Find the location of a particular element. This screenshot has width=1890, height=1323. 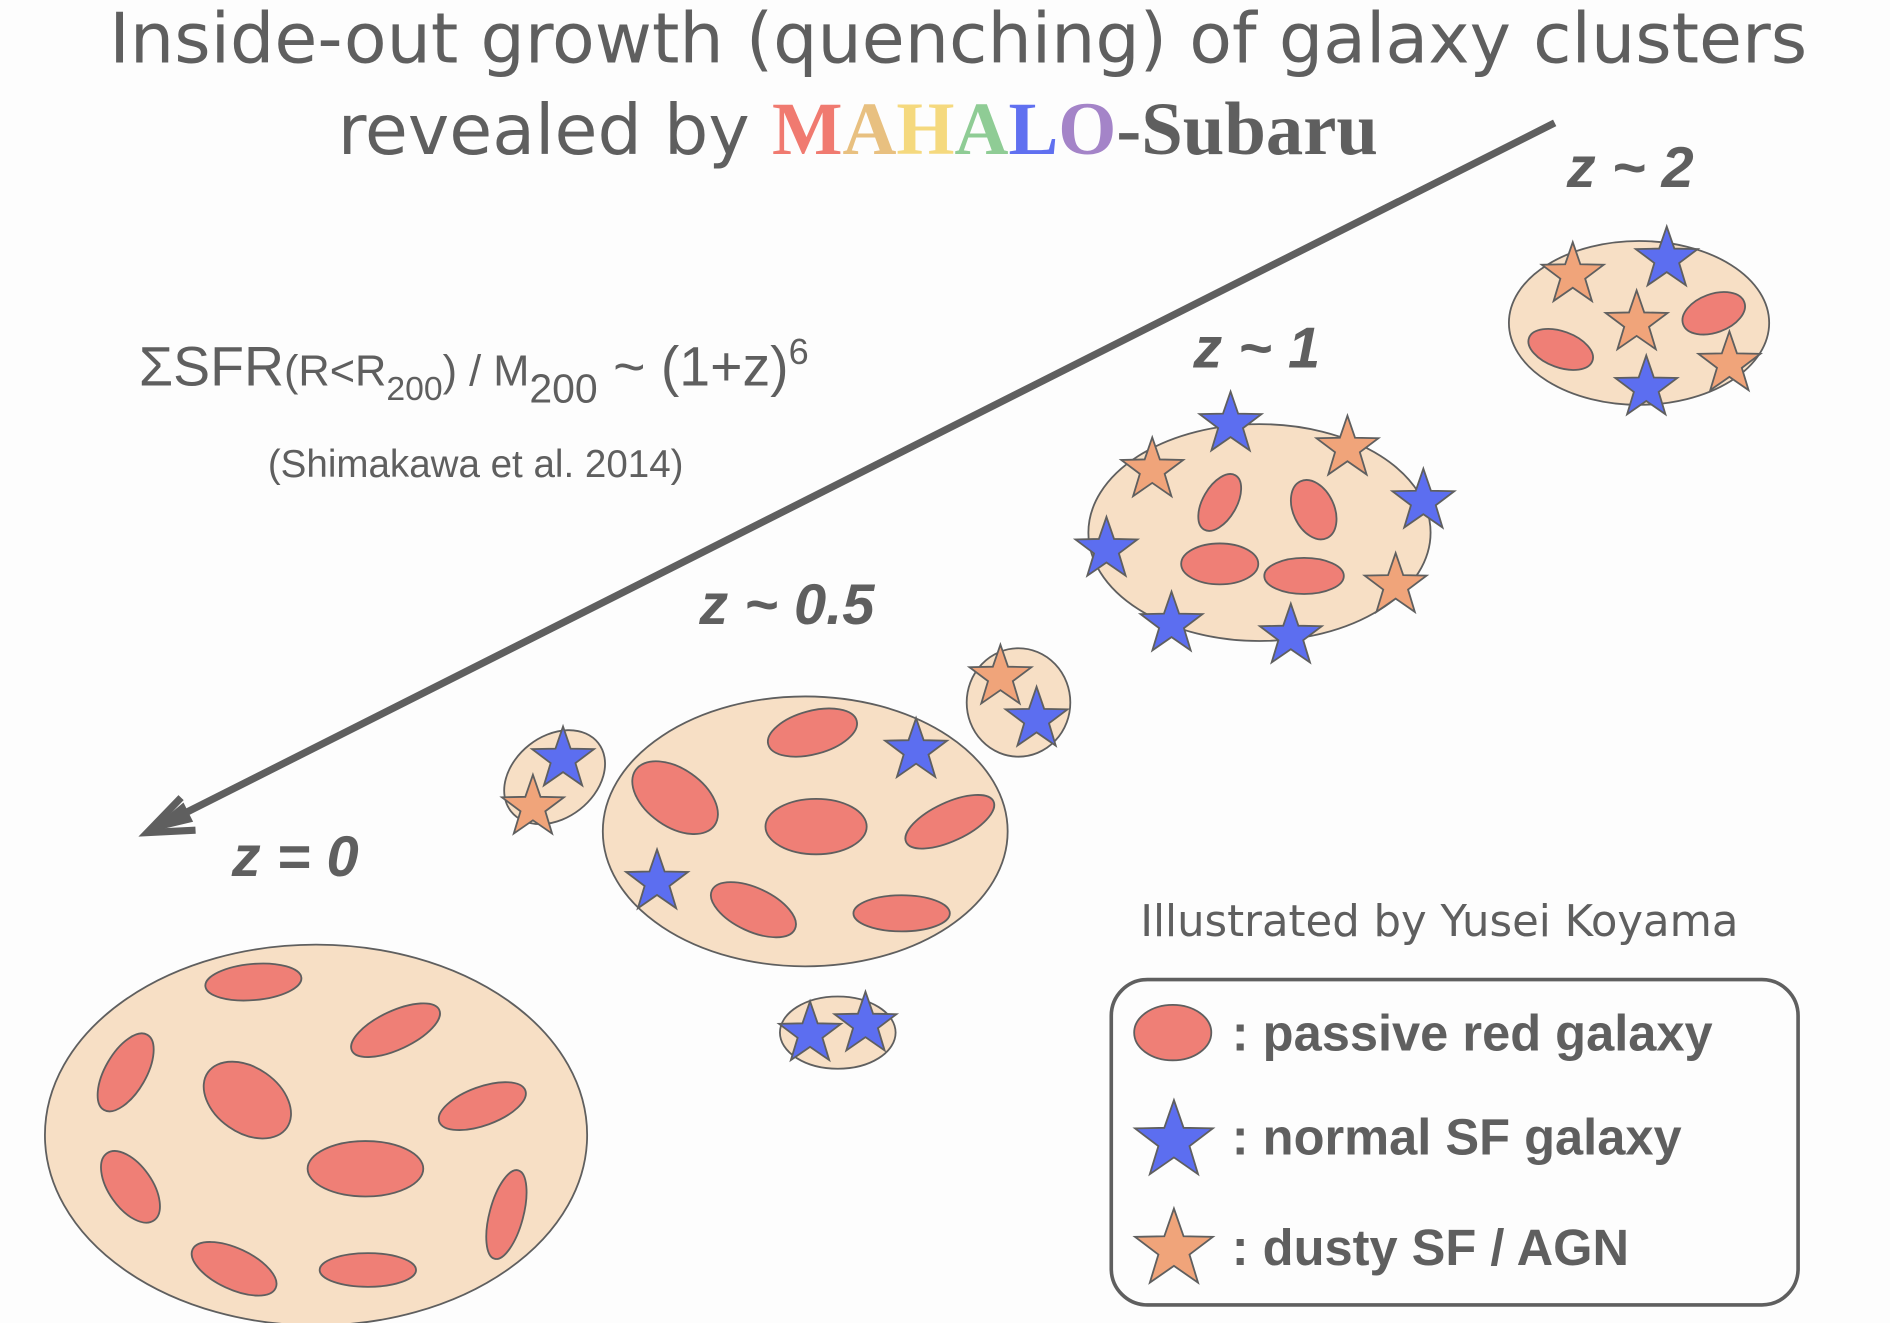

formula-main: ΣSFR is located at coordinates (211, 367).